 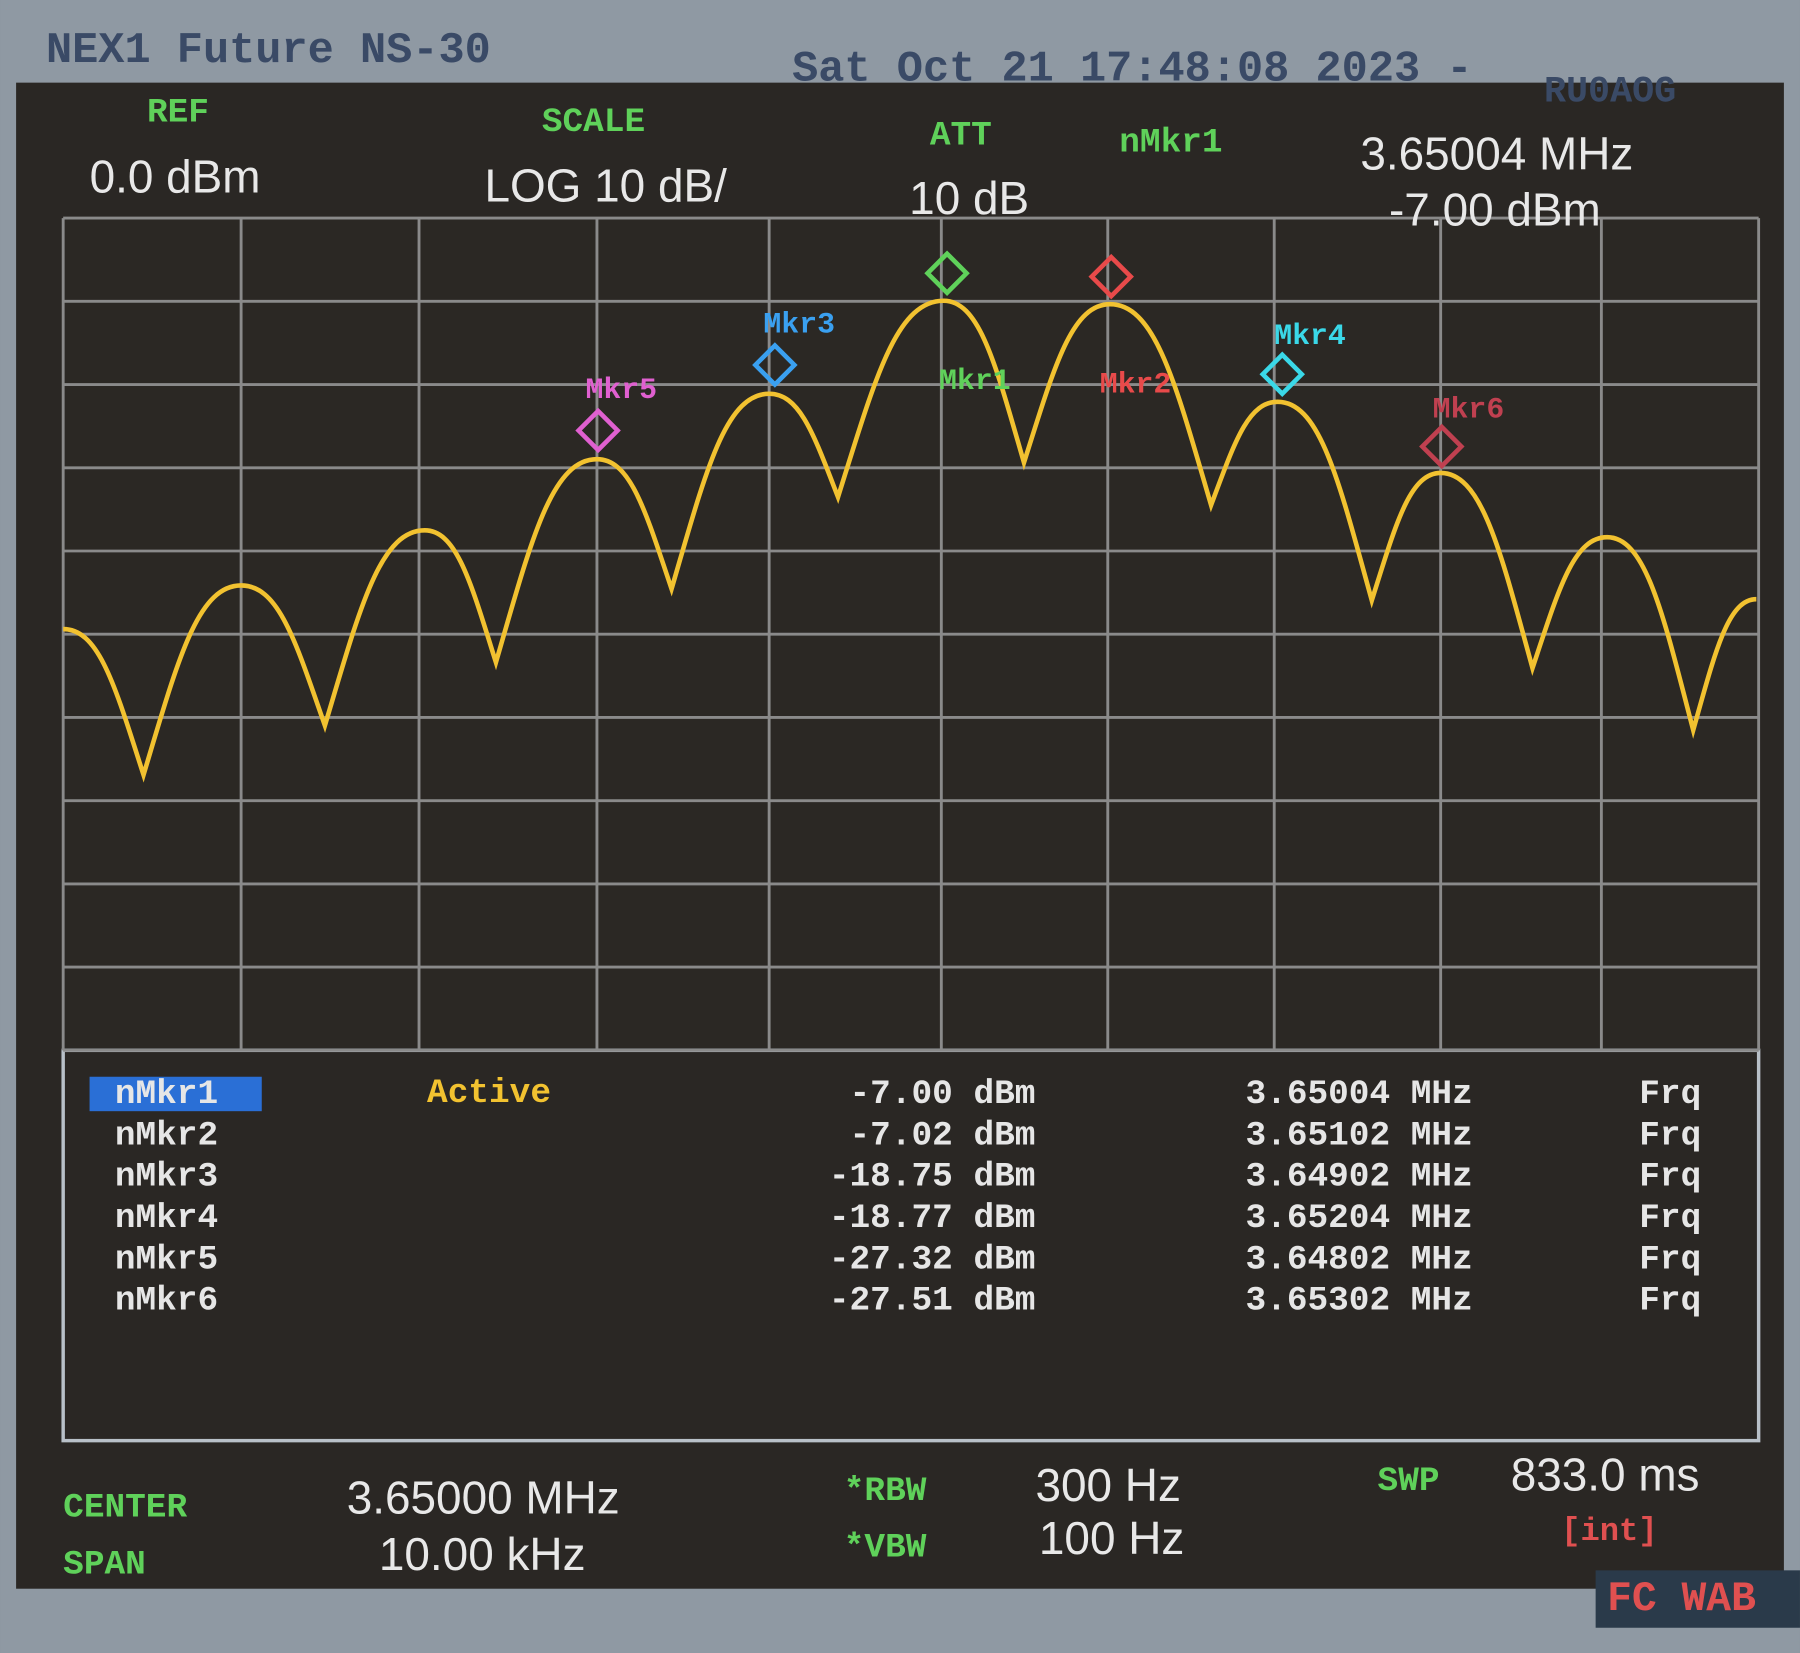 What do you see at coordinates (975, 381) in the screenshot?
I see `marker-label: Mkr1` at bounding box center [975, 381].